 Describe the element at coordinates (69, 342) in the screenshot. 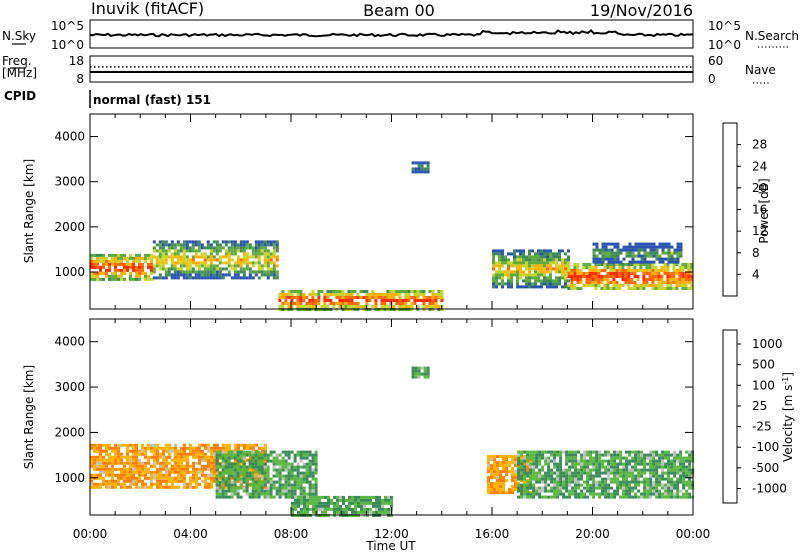

I see `y-tick-label: 4000` at that location.